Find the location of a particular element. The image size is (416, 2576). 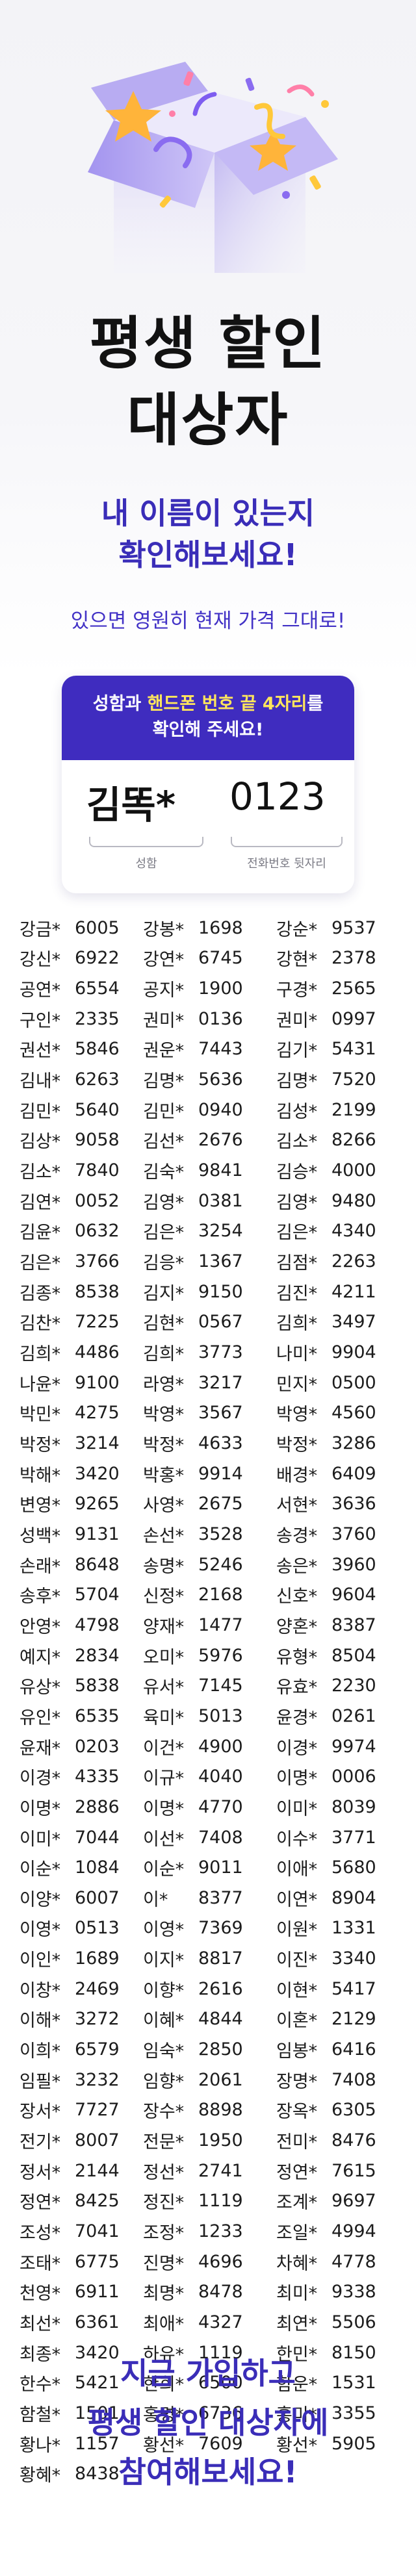

winner-name: 이진* is located at coordinates (297, 1960).